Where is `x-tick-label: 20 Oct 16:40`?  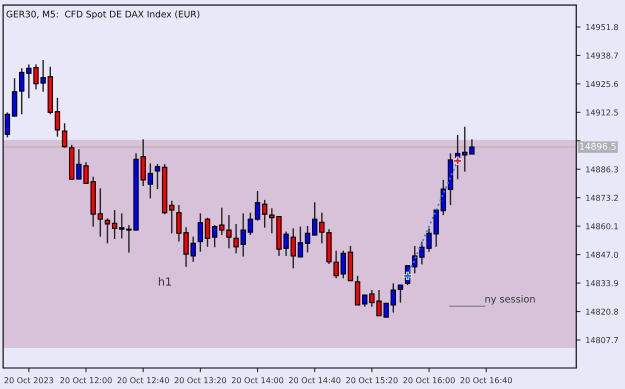 x-tick-label: 20 Oct 16:40 is located at coordinates (486, 380).